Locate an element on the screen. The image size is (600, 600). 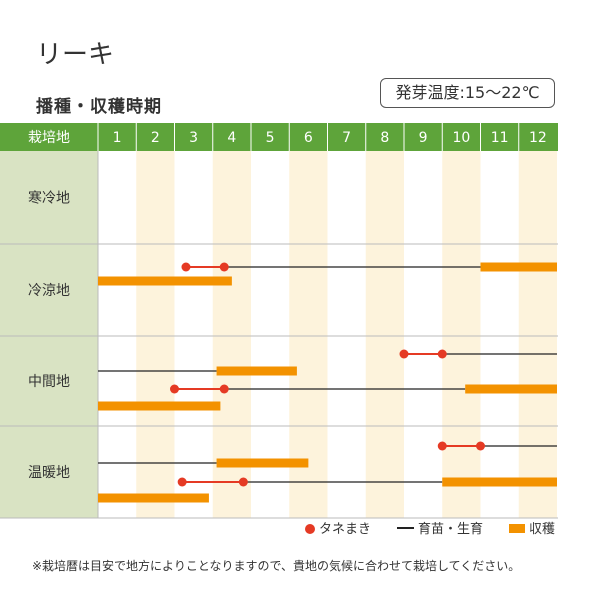
month-label: 11 is located at coordinates (500, 138).